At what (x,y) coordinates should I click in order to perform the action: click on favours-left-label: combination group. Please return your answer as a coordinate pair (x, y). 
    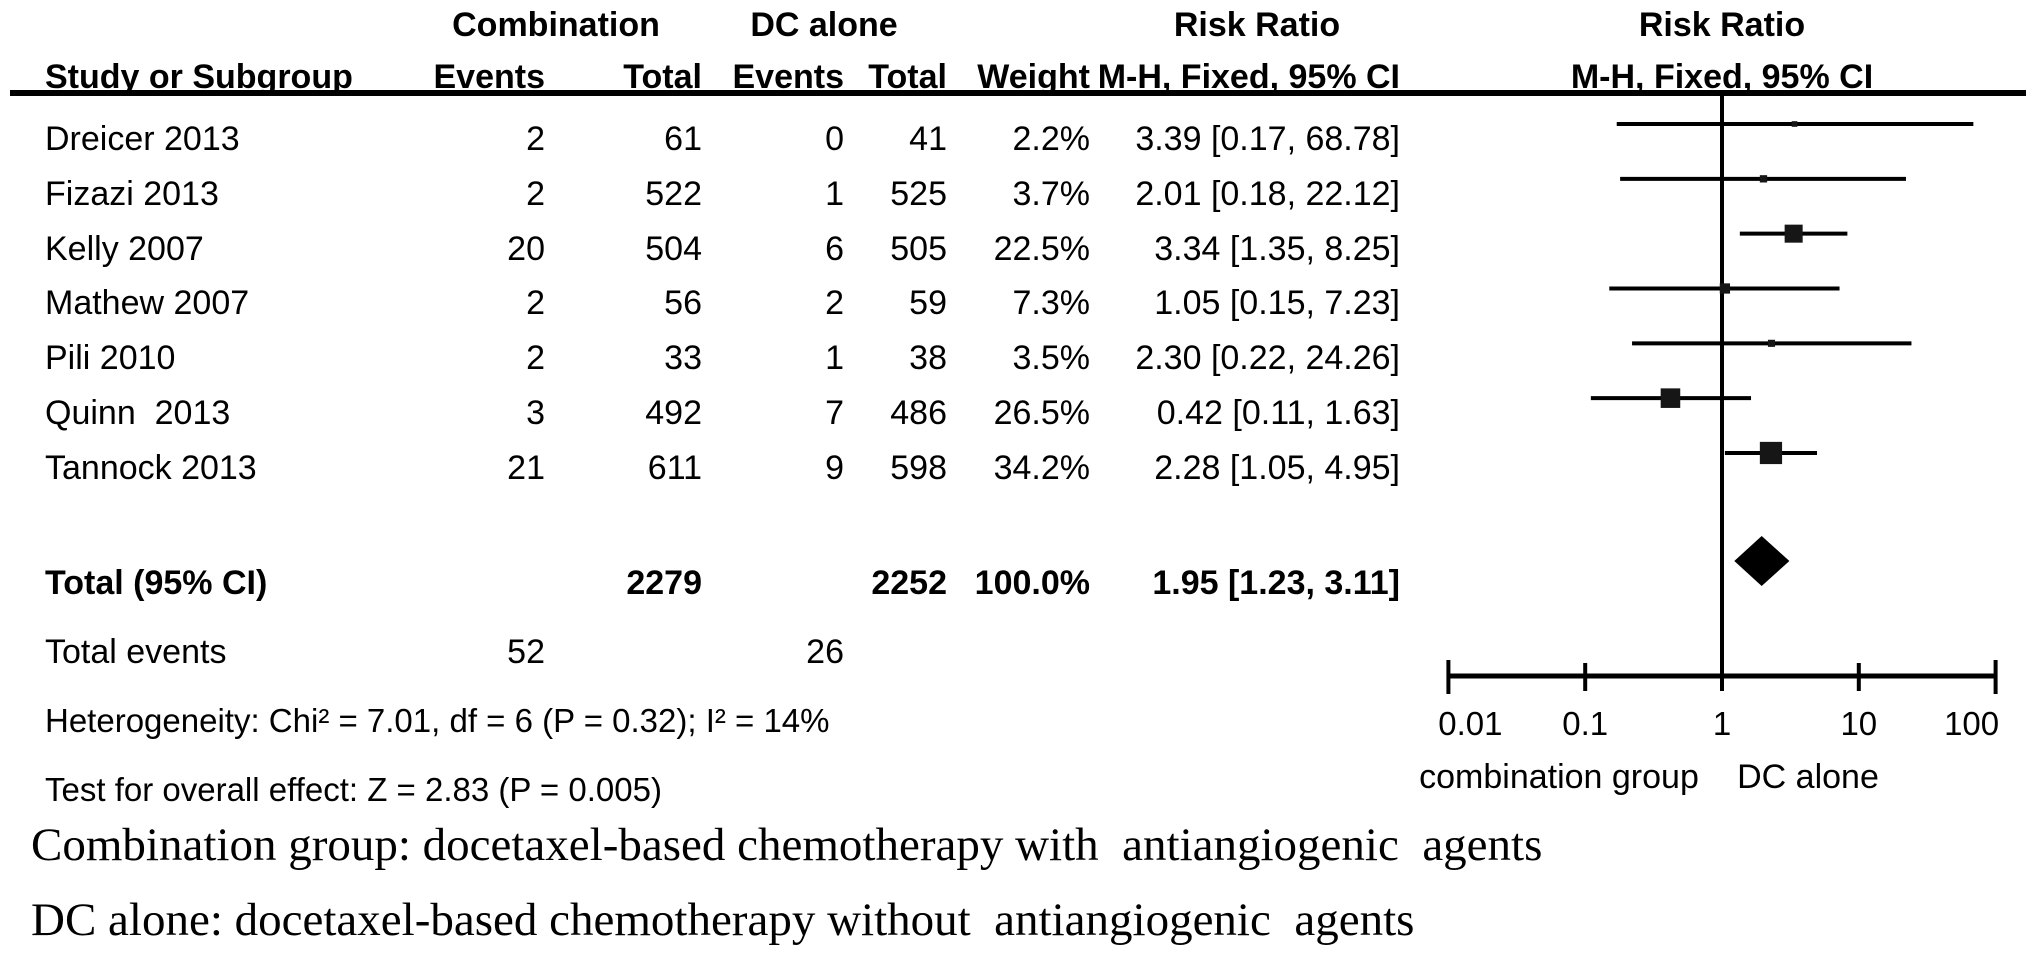
    Looking at the image, I should click on (1559, 777).